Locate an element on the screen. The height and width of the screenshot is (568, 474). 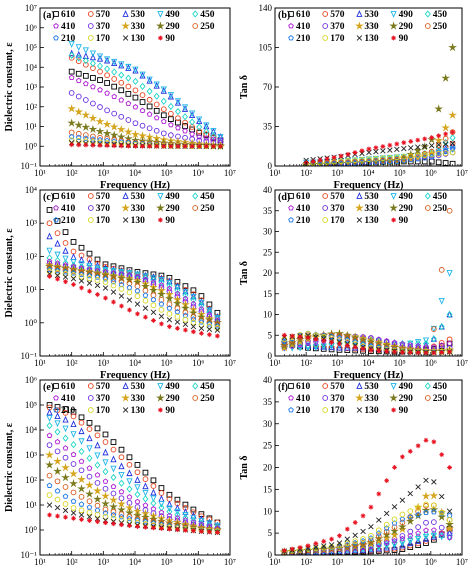
legend-entry: 570 is located at coordinates (337, 197).